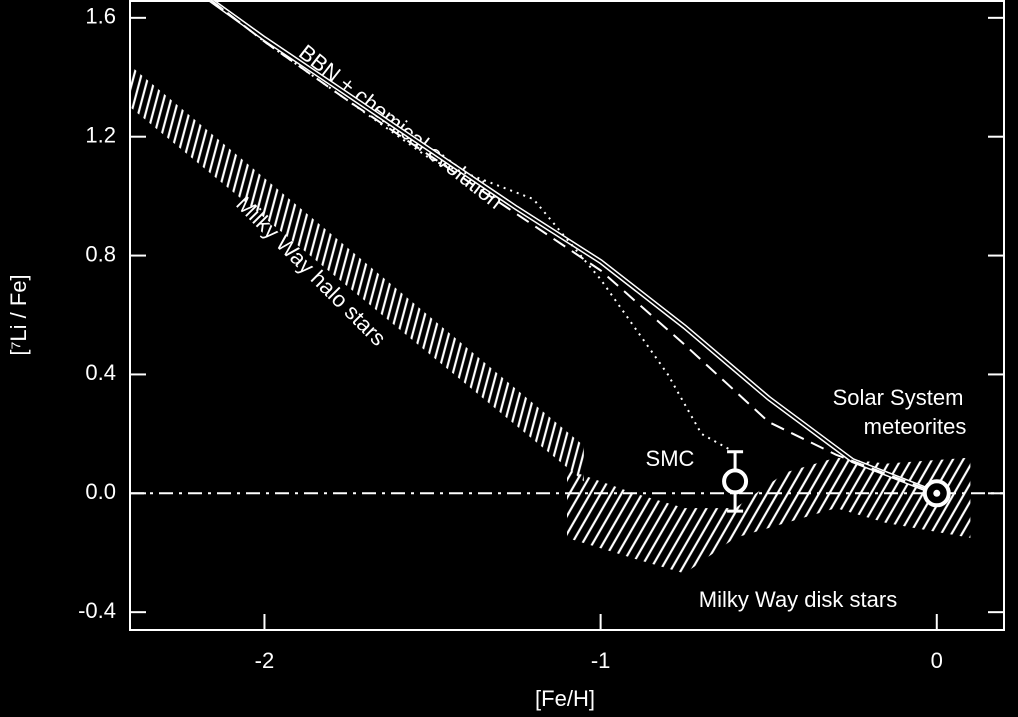 Image resolution: width=1018 pixels, height=717 pixels. What do you see at coordinates (100, 253) in the screenshot?
I see `y-tick-label: 0.8` at bounding box center [100, 253].